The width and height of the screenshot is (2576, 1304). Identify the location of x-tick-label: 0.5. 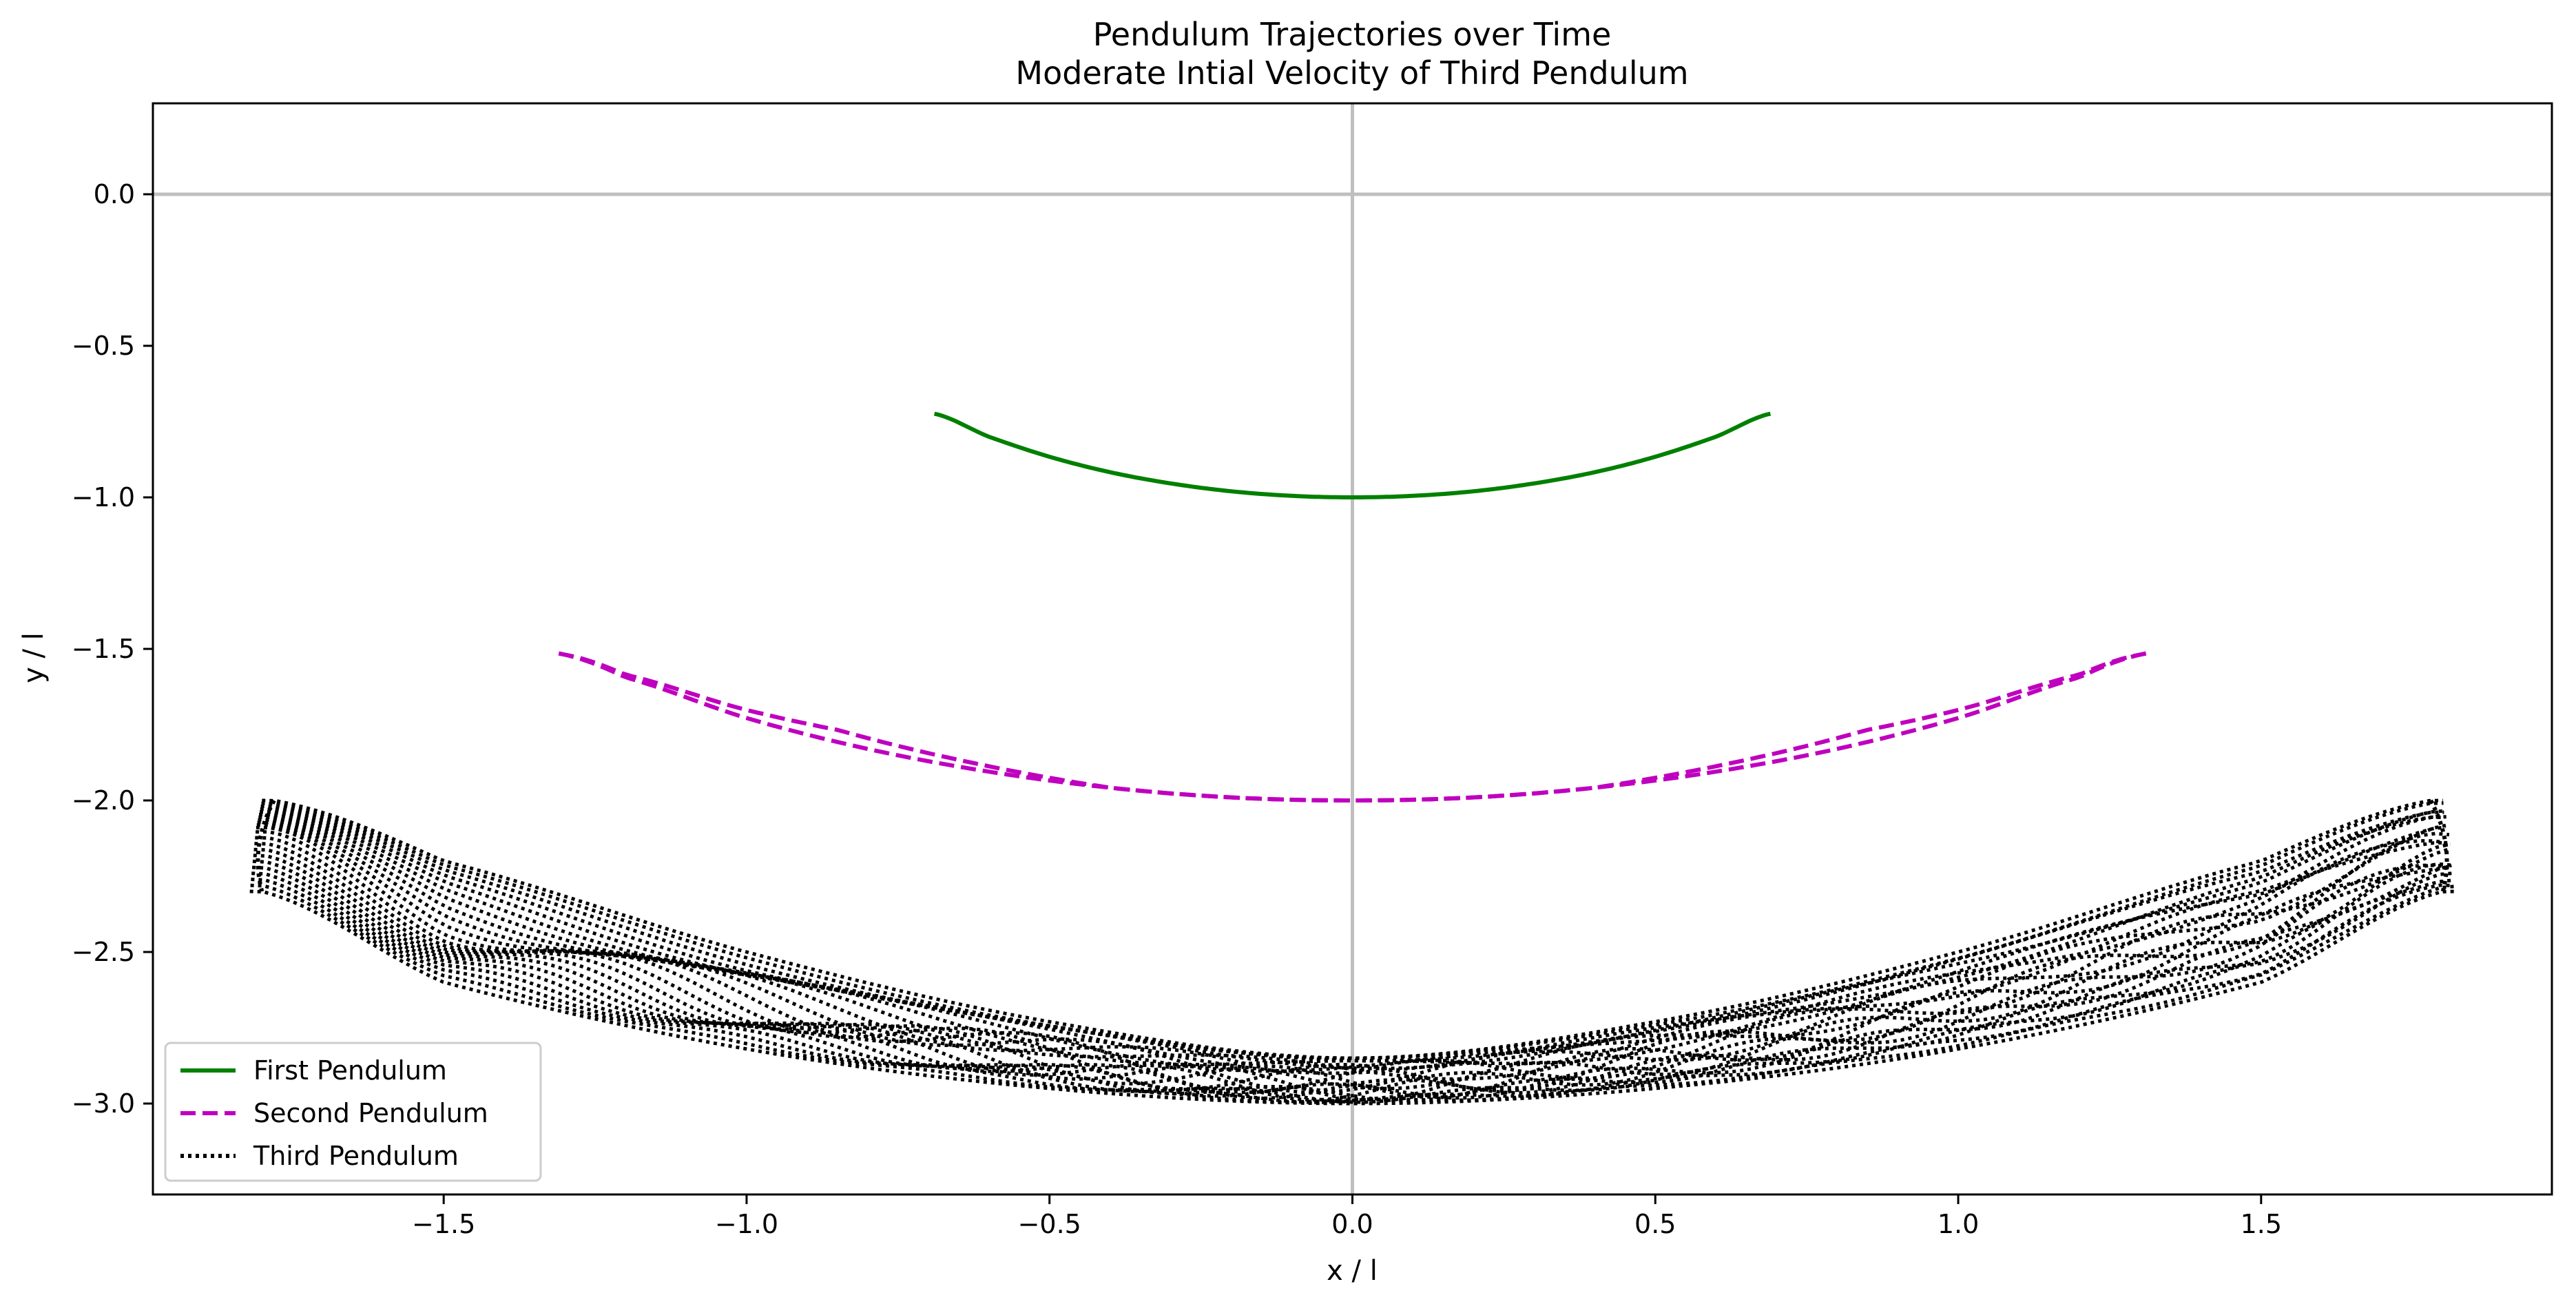
(1655, 1224).